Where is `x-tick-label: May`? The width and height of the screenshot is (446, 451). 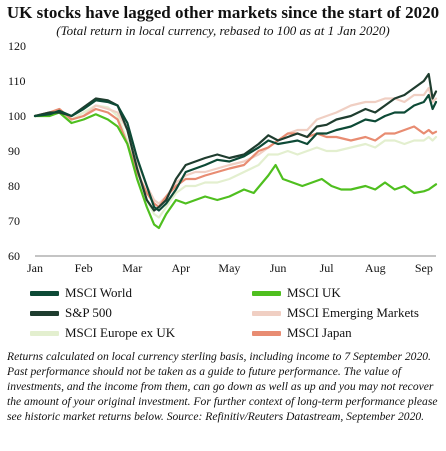 x-tick-label: May is located at coordinates (229, 268).